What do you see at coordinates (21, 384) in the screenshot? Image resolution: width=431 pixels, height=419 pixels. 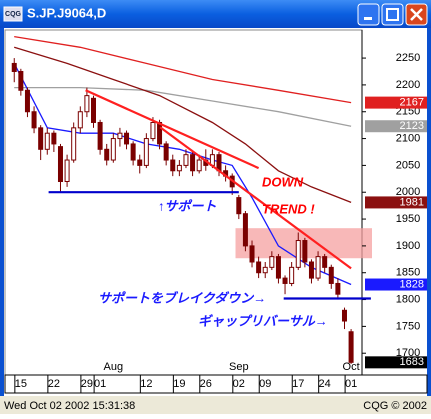 I see `x-tick-label: 15` at bounding box center [21, 384].